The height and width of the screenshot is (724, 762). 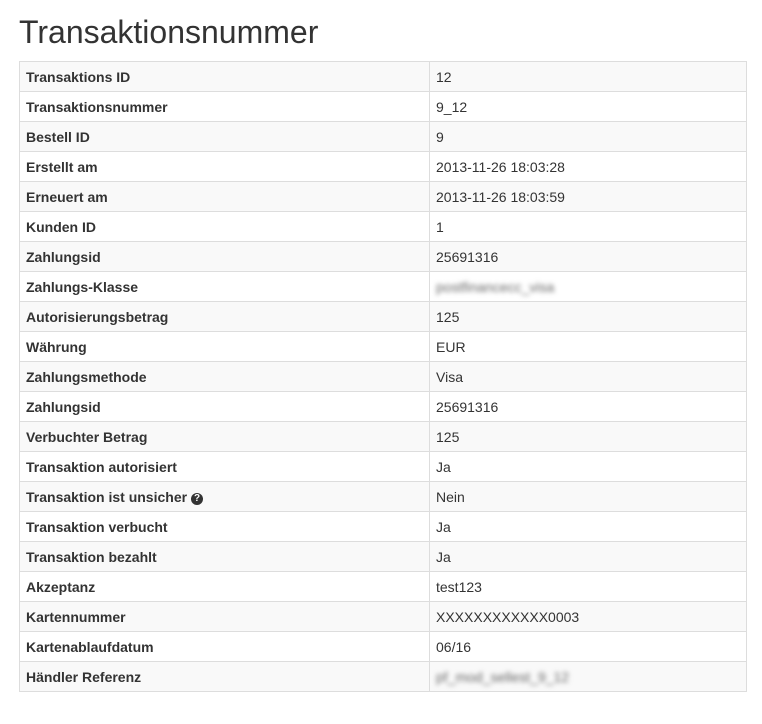 I want to click on table-row: Verbuchter Betrag 125, so click(x=383, y=436).